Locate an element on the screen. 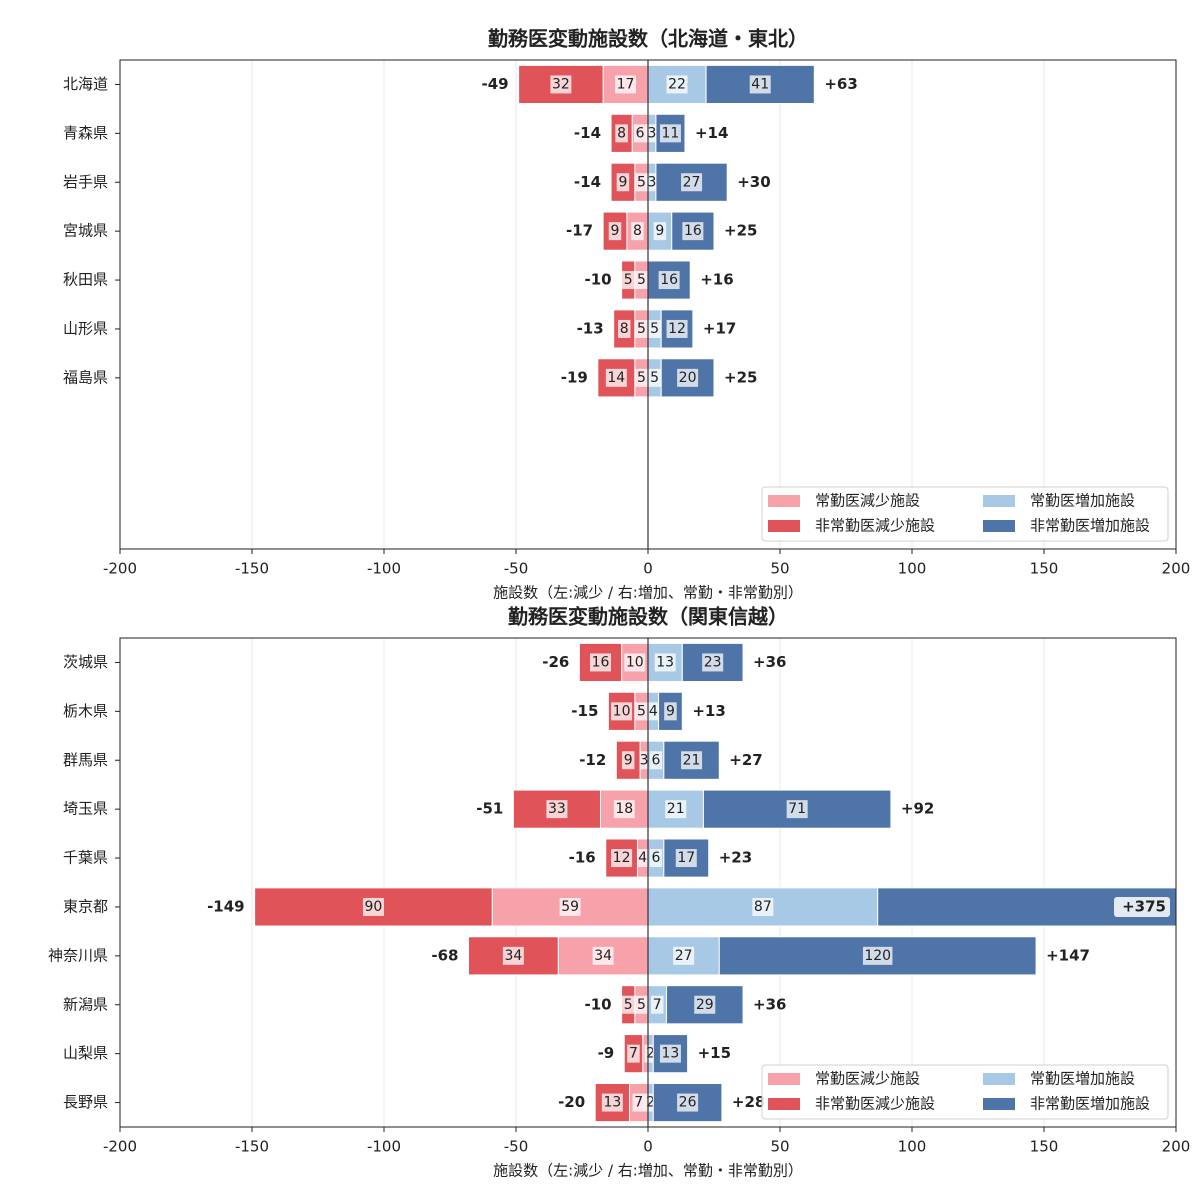 This screenshot has width=1200, height=1200. bar is located at coordinates (670, 1054).